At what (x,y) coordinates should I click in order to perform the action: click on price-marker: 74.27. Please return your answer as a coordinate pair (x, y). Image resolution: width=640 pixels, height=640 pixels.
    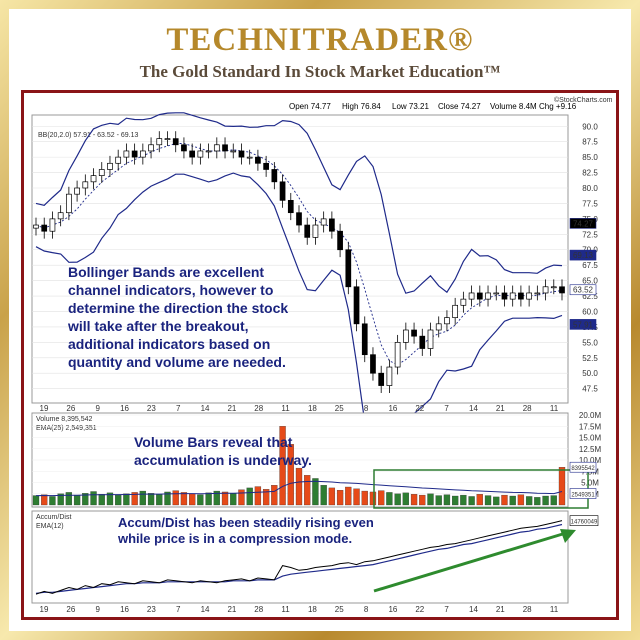
    Looking at the image, I should click on (583, 223).